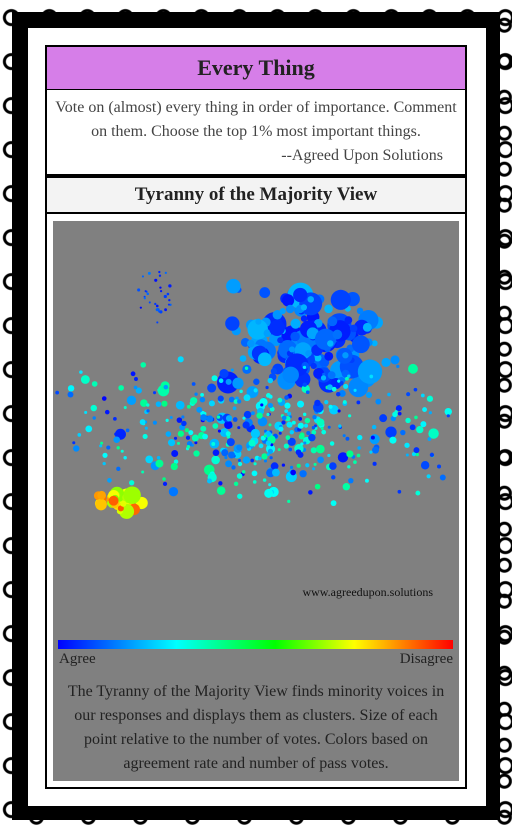 This screenshot has width=512, height=833. I want to click on legend-high: Disagree, so click(426, 659).